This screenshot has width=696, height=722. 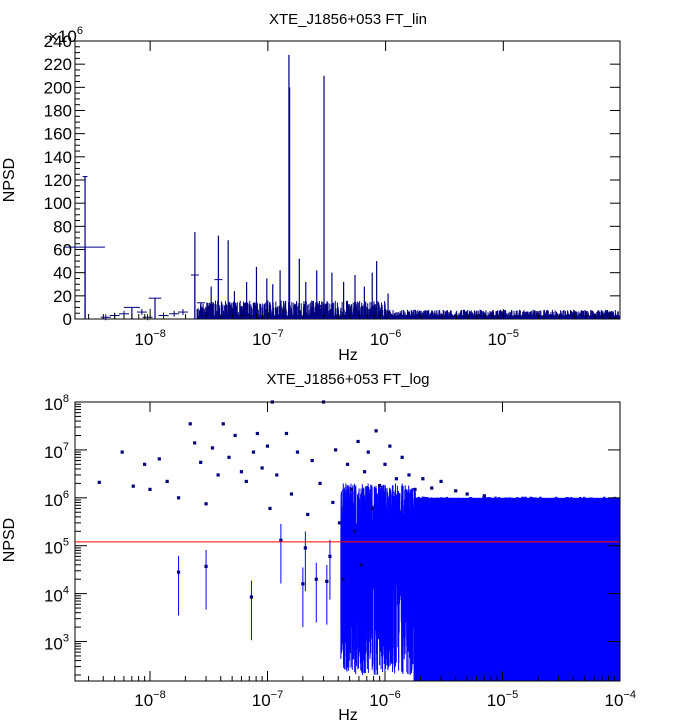 What do you see at coordinates (66, 543) in the screenshot?
I see `y-tick-label-exponent: 5` at bounding box center [66, 543].